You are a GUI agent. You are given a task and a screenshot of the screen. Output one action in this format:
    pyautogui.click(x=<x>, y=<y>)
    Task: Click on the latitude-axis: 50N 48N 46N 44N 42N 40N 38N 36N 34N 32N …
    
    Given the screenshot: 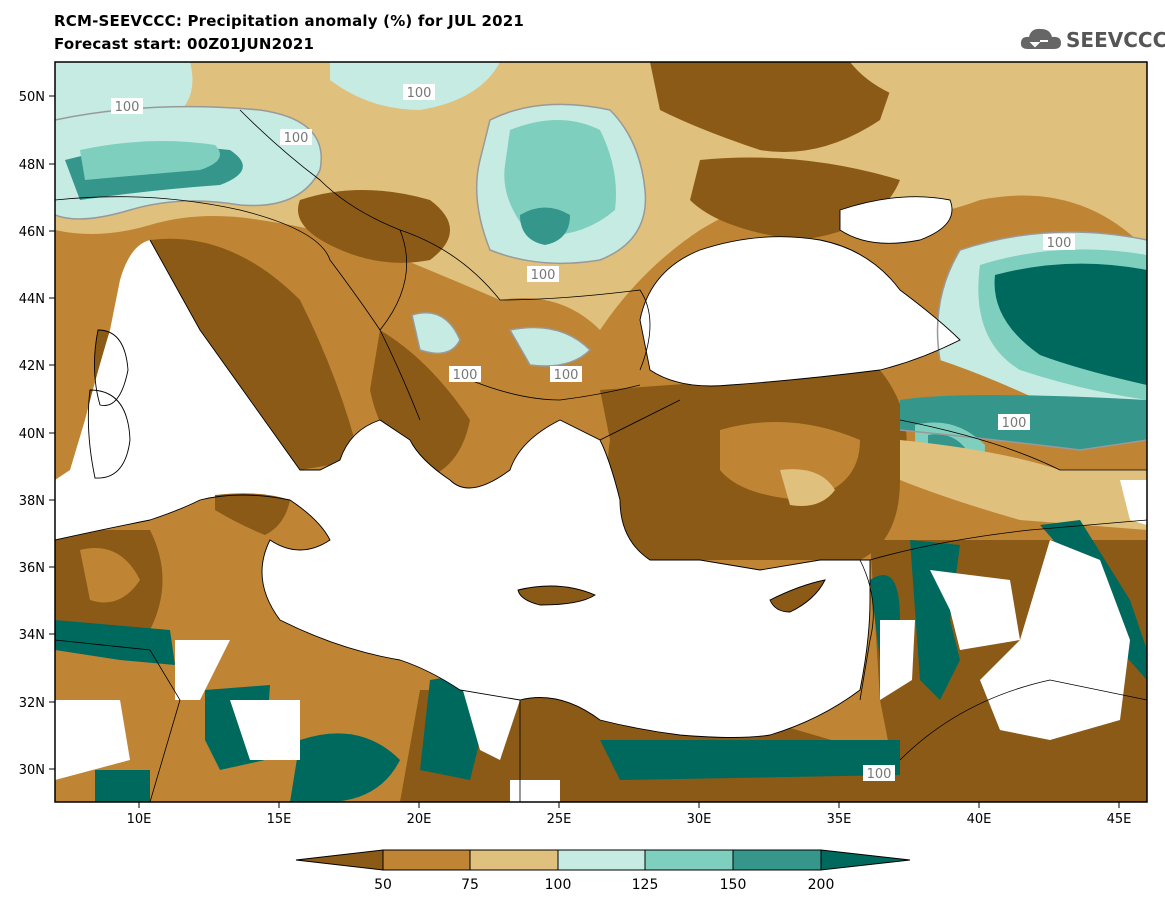 What is the action you would take?
    pyautogui.click(x=37, y=434)
    